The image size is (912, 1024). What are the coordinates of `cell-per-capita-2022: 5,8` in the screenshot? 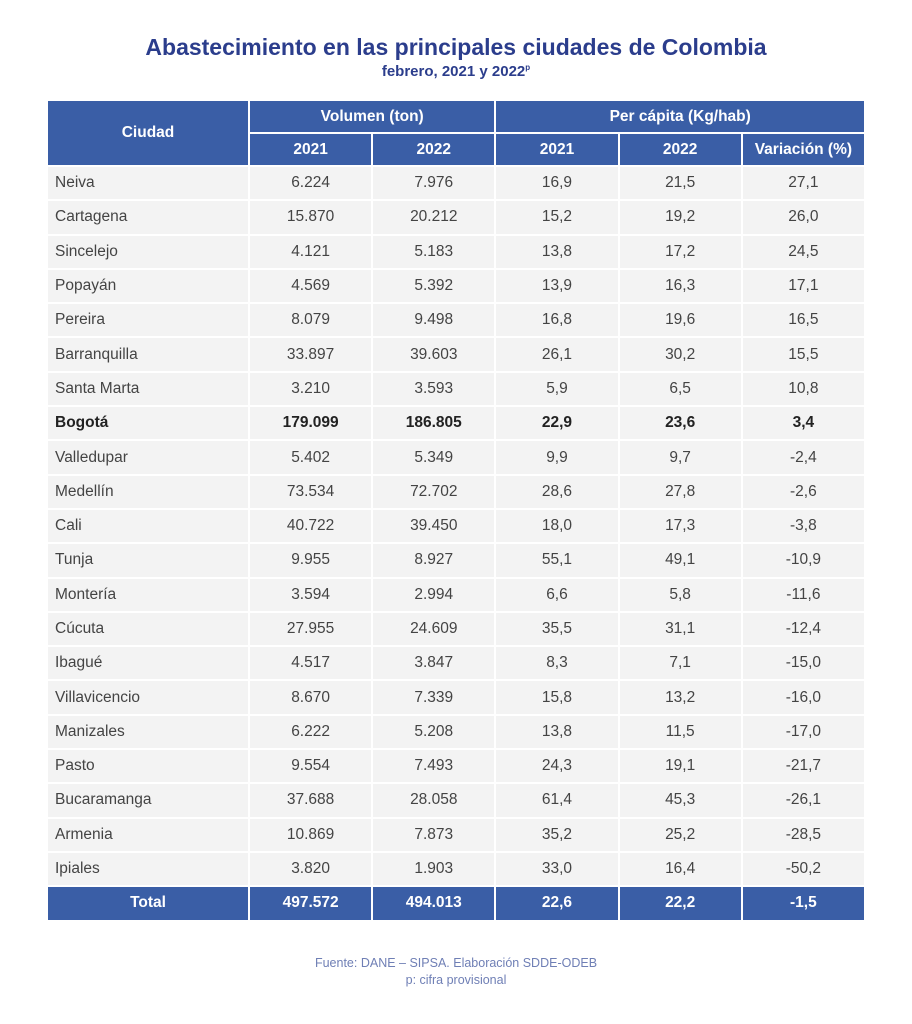 It's located at (680, 594).